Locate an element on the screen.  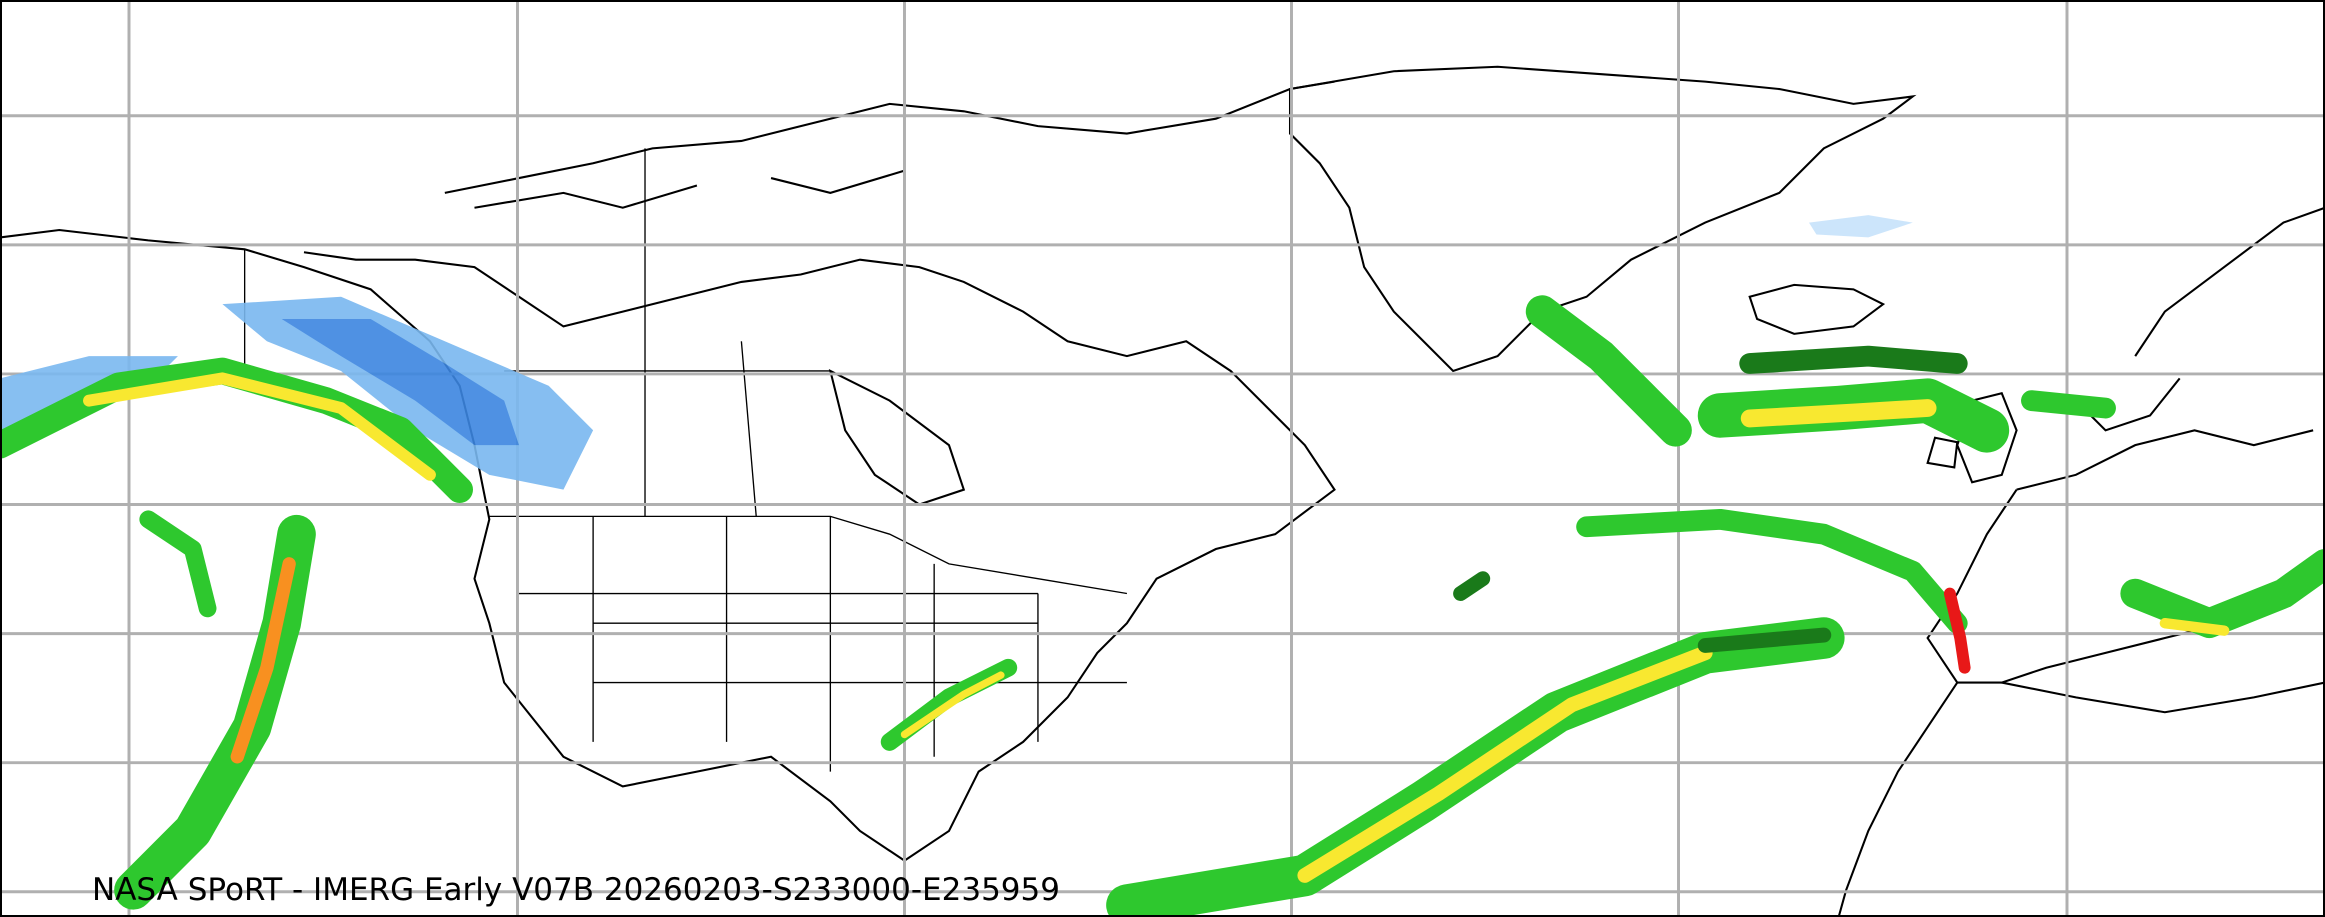
greenland-coast is located at coordinates (1602, 219).